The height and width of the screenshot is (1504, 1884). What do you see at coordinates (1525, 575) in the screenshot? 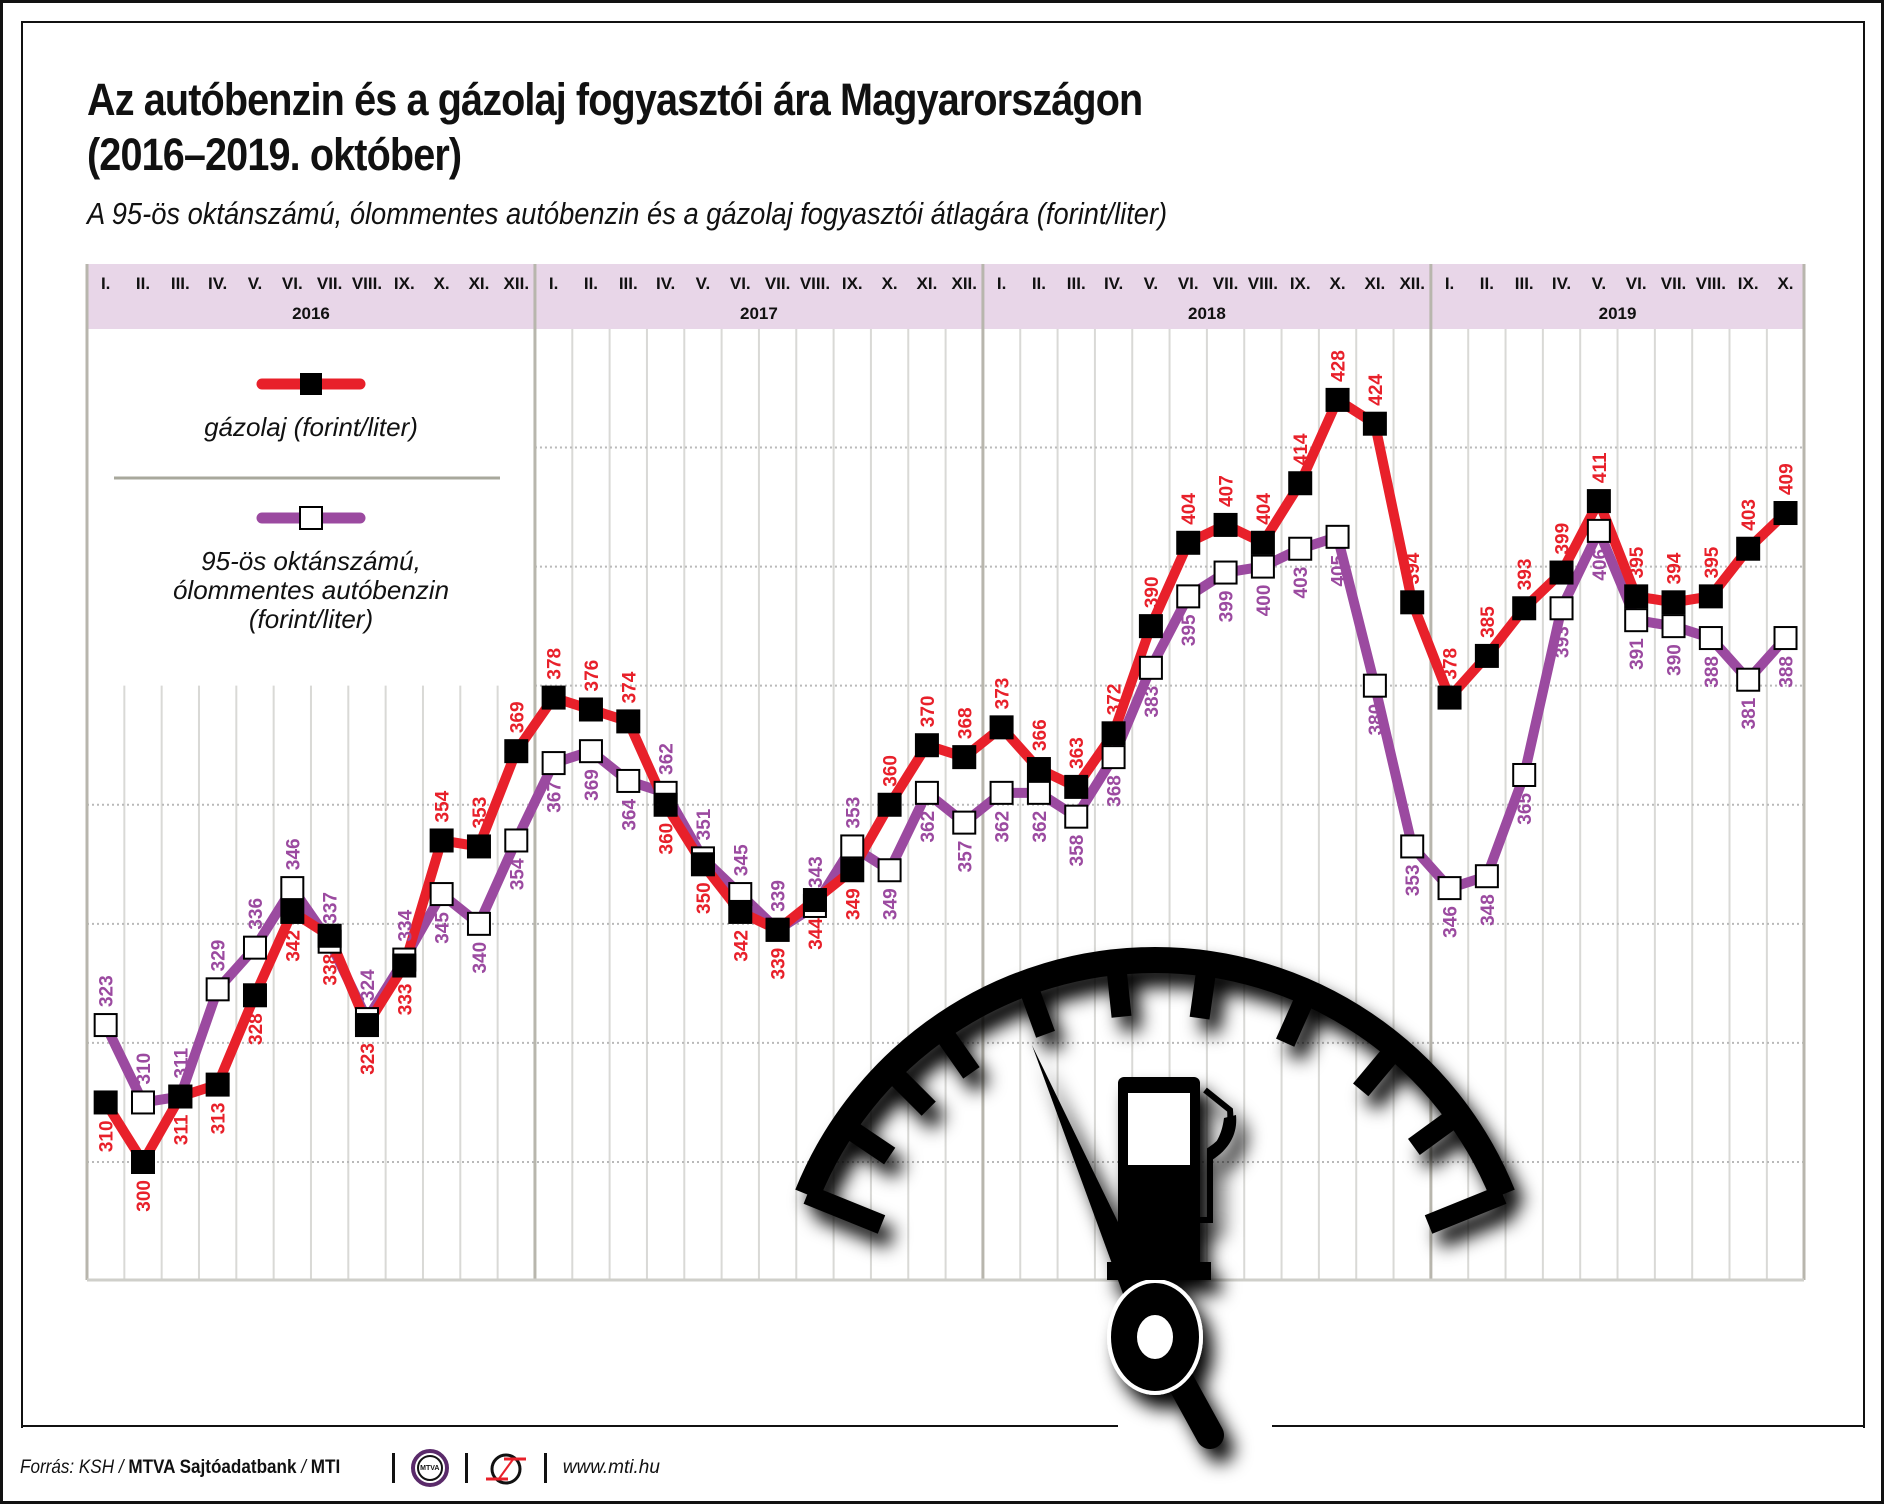
I see `diesel-value-label: 393` at bounding box center [1525, 575].